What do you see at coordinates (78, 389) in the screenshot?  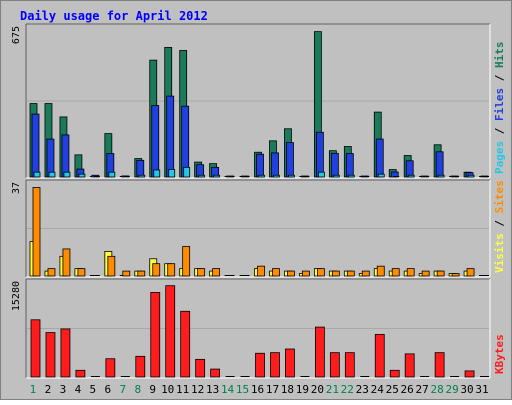 I see `x-tick-label-day-4: 4` at bounding box center [78, 389].